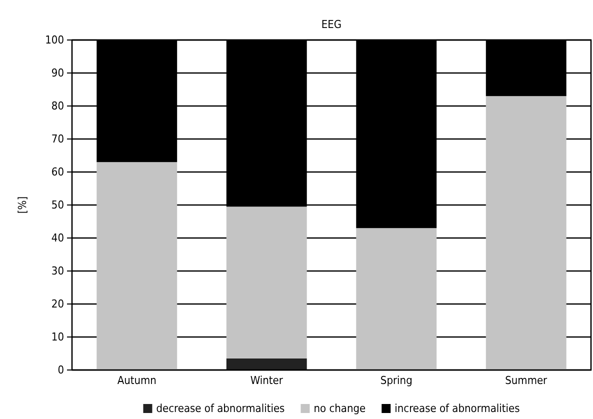  Describe the element at coordinates (457, 408) in the screenshot. I see `legend-label: increase of abnormalities` at that location.